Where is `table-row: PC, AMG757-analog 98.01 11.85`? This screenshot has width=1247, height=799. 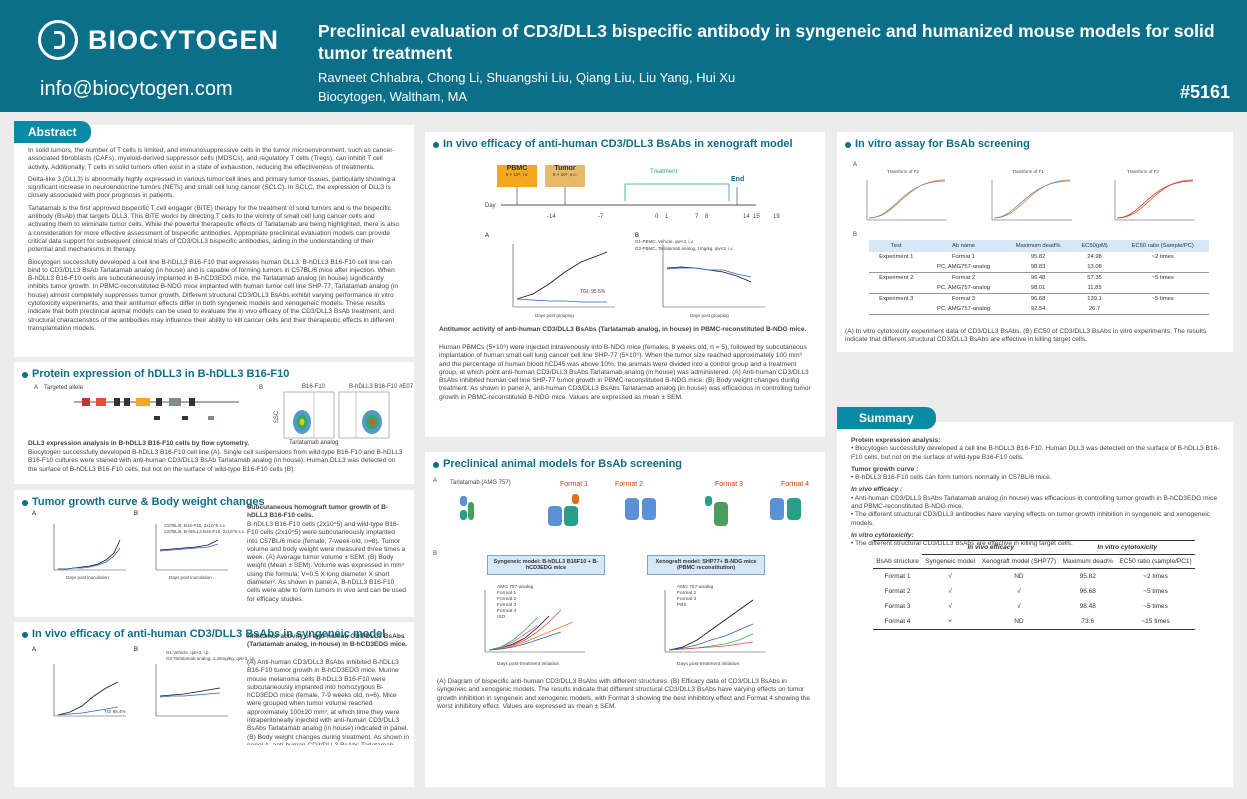 table-row: PC, AMG757-analog 98.01 11.85 is located at coordinates (1039, 288).